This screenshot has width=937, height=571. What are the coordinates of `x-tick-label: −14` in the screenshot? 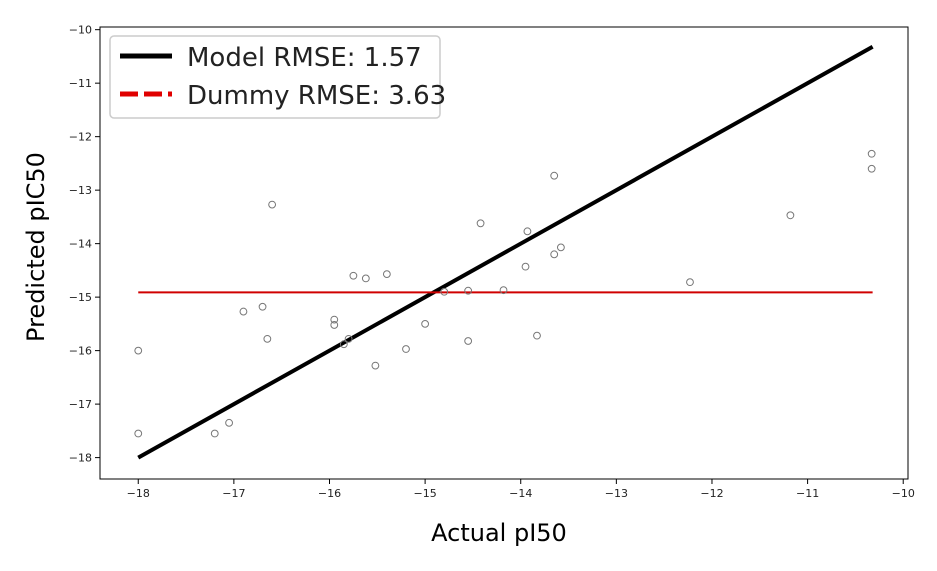 It's located at (520, 493).